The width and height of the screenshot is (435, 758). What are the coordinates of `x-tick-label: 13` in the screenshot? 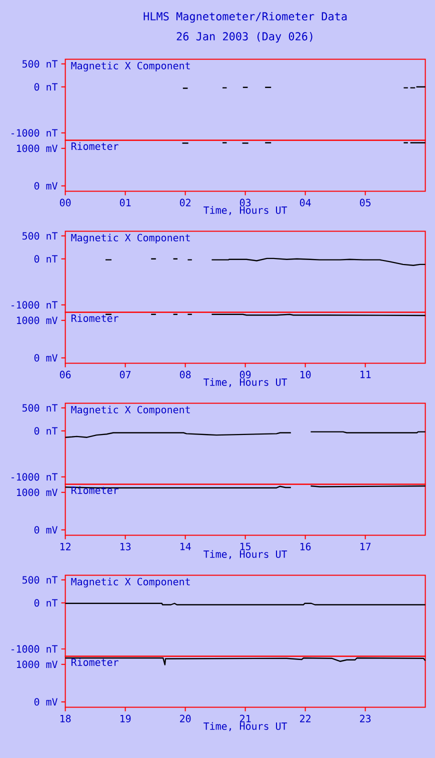 It's located at (125, 546).